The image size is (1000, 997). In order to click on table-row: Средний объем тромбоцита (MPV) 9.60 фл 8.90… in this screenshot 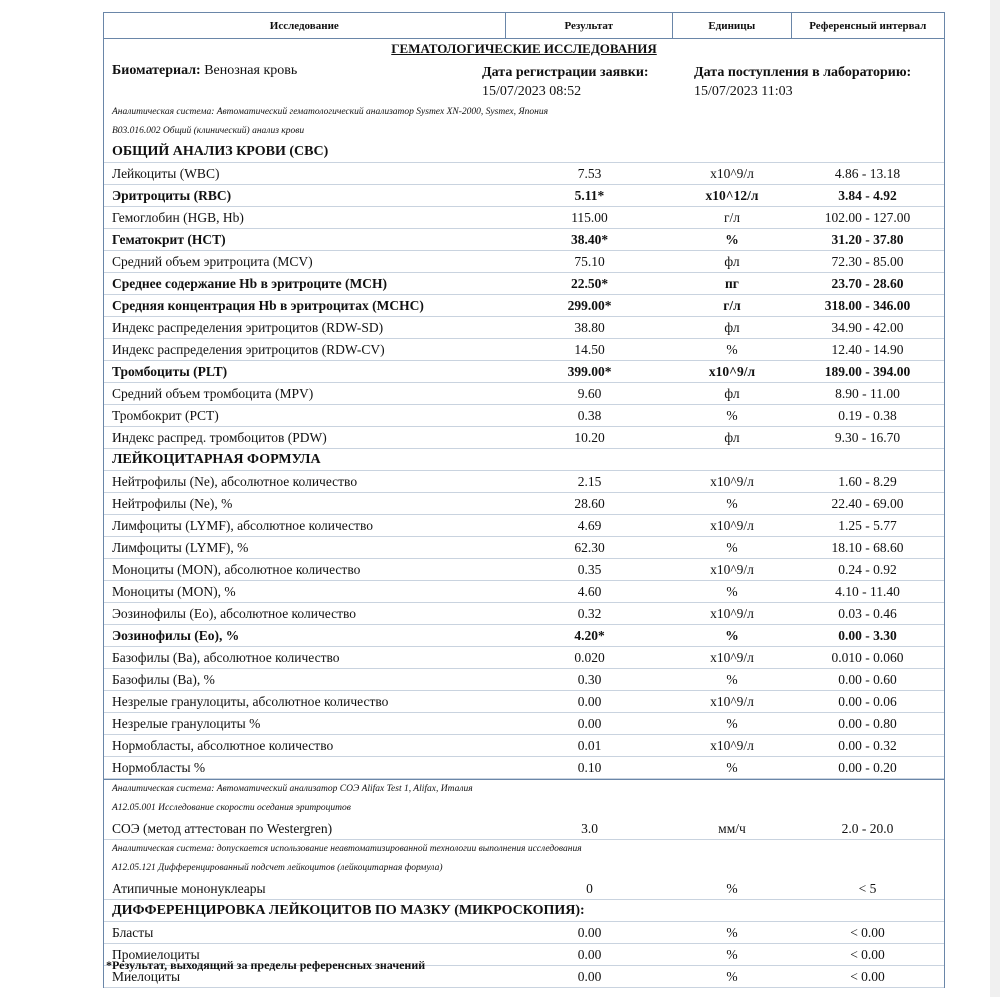, I will do `click(524, 394)`.